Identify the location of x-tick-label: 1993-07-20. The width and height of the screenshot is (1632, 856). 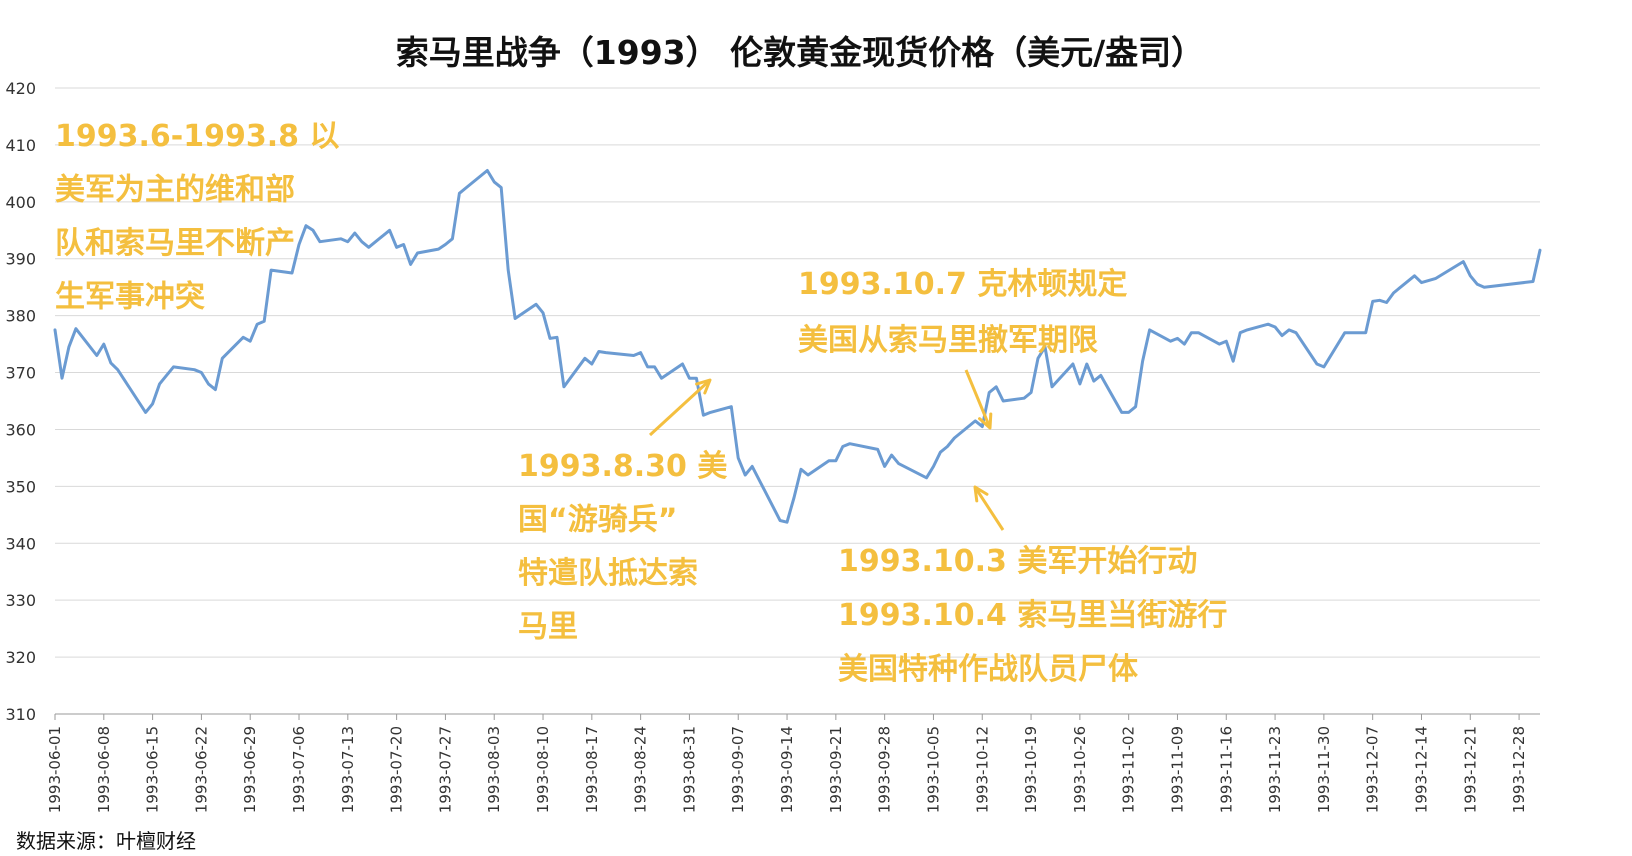
(397, 769).